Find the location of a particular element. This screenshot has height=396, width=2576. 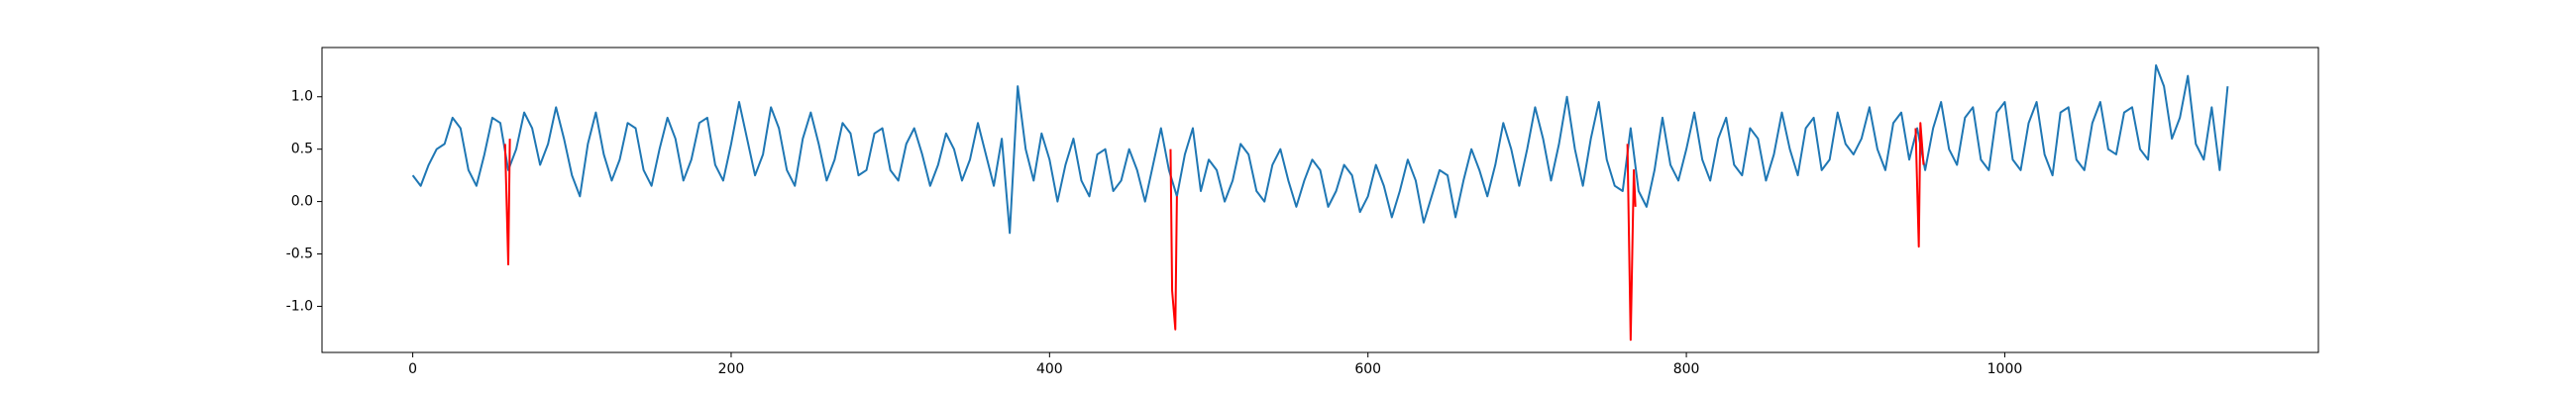

x-tick-label: 400 is located at coordinates (1050, 369).